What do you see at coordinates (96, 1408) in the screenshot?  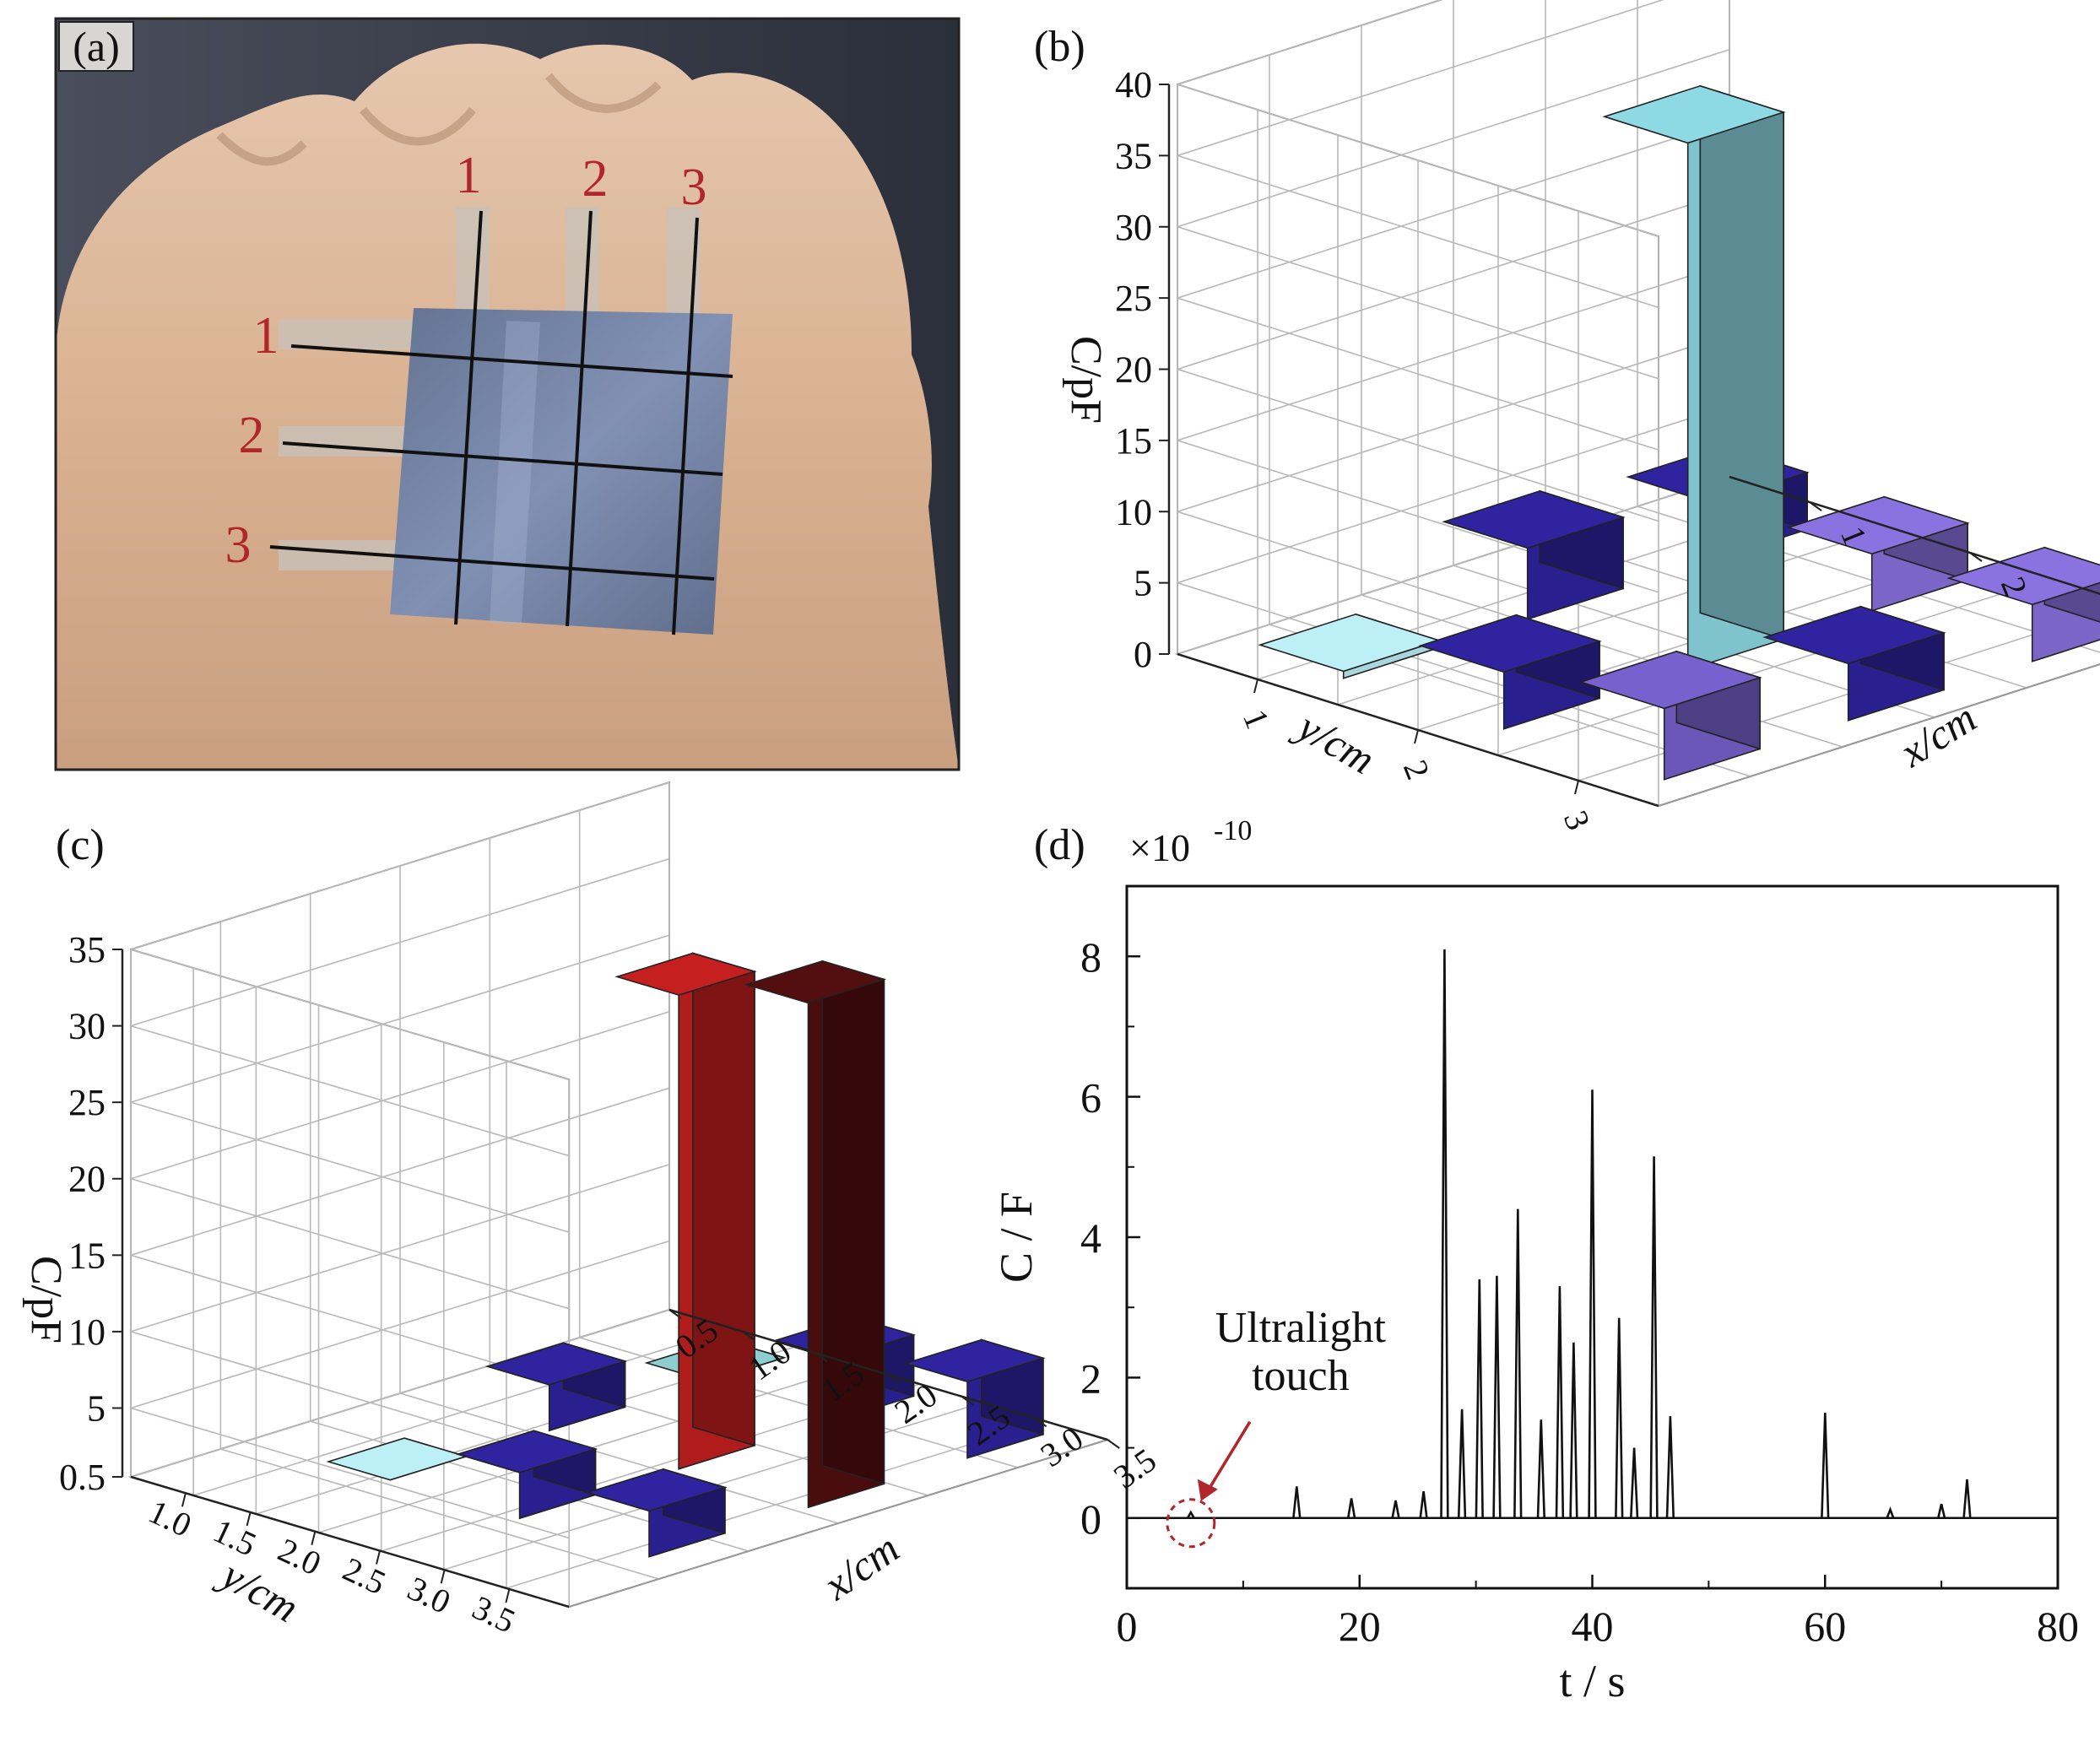 I see `z-tick-label: 5` at bounding box center [96, 1408].